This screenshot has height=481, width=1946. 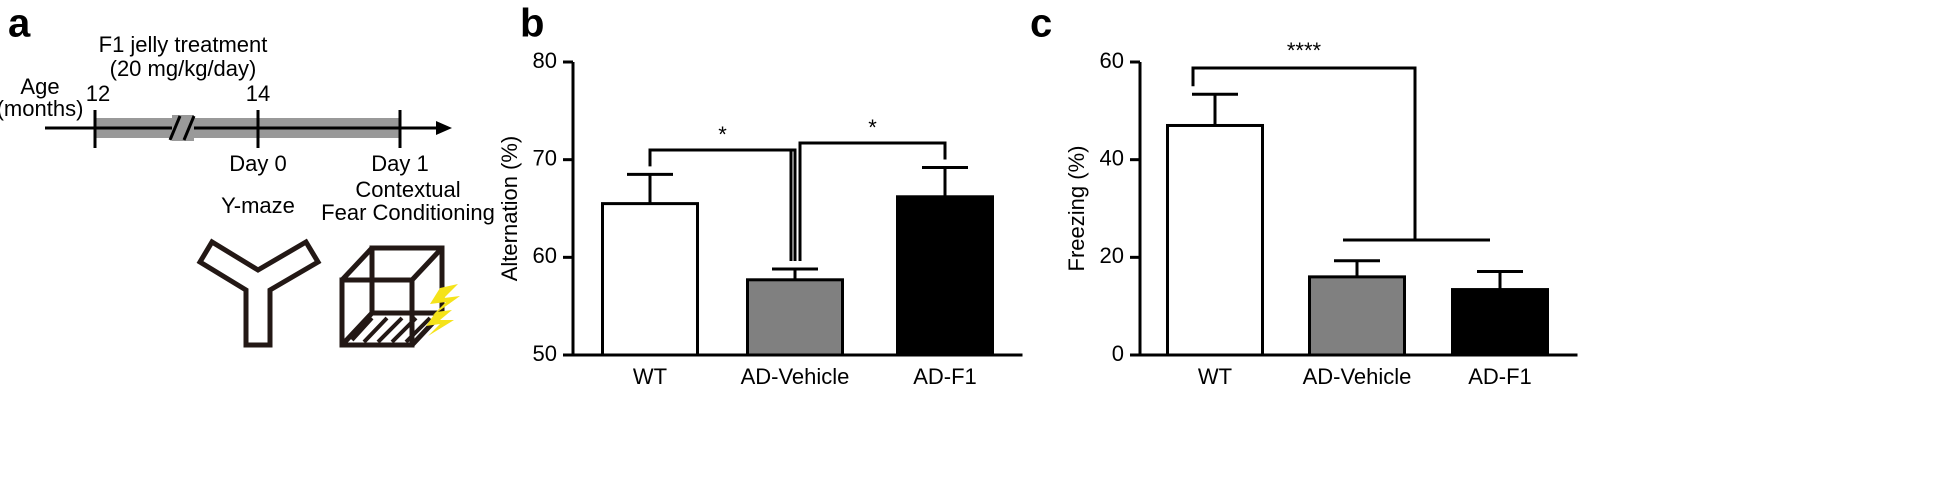 I want to click on panel-label: a, so click(x=19, y=24).